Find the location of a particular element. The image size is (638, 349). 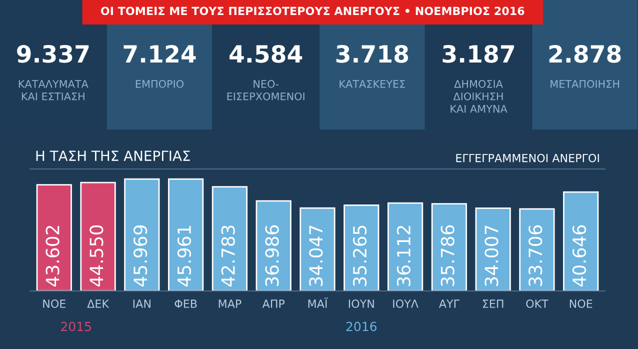

data-label: 36.986 is located at coordinates (272, 255).